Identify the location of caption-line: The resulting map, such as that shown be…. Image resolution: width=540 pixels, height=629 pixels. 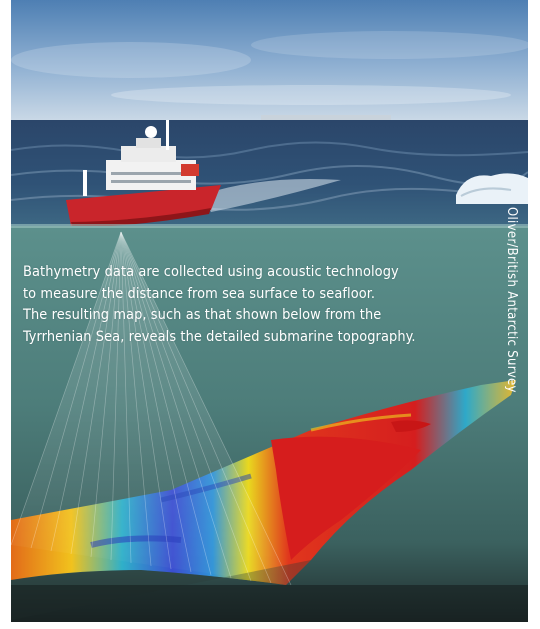
(202, 315).